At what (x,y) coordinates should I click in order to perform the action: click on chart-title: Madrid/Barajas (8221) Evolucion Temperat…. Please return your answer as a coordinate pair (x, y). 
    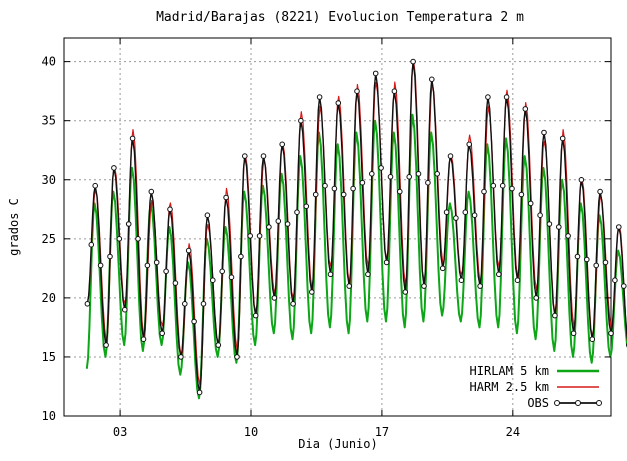
    Looking at the image, I should click on (340, 17).